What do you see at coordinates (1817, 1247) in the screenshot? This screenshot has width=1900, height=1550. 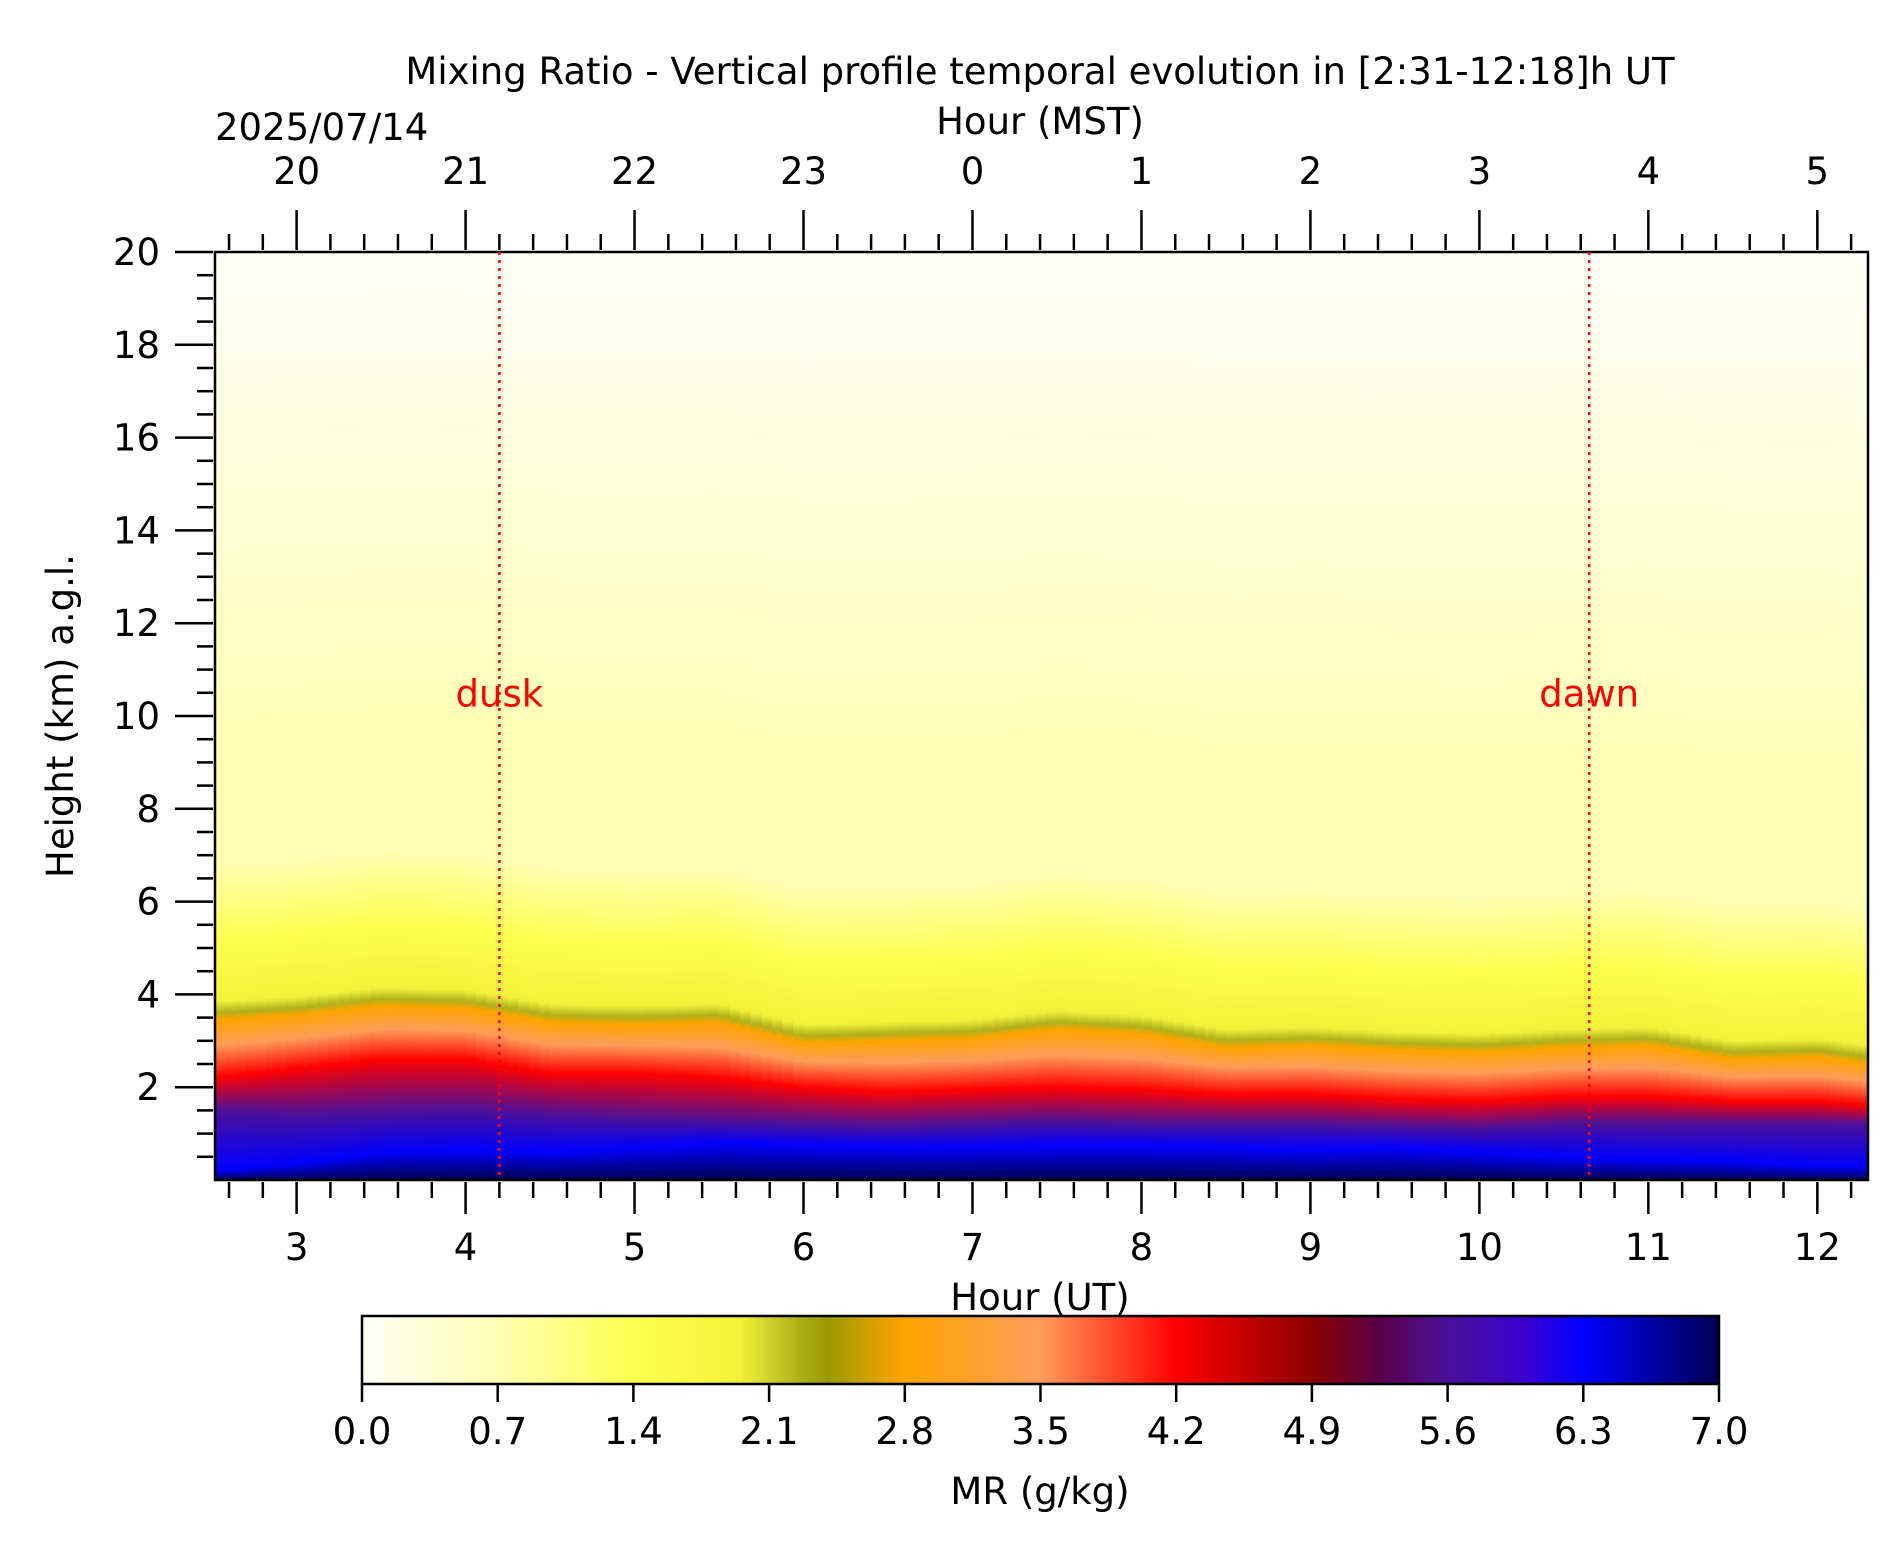 I see `x-tick-label: 12` at bounding box center [1817, 1247].